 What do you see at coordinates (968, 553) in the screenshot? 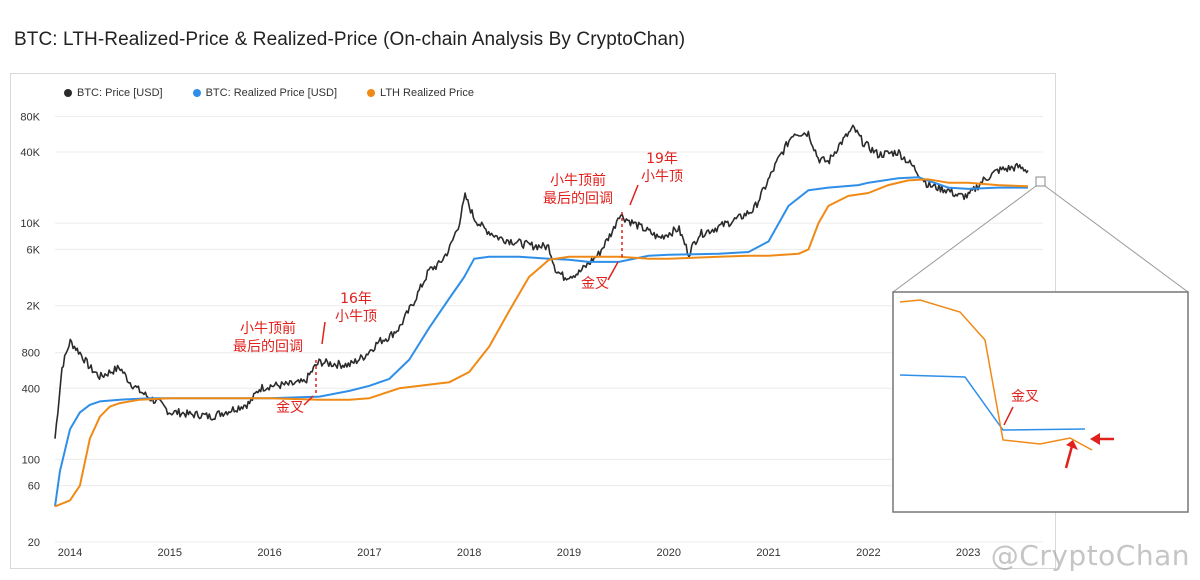
I see `x-tick-label: 2023` at bounding box center [968, 553].